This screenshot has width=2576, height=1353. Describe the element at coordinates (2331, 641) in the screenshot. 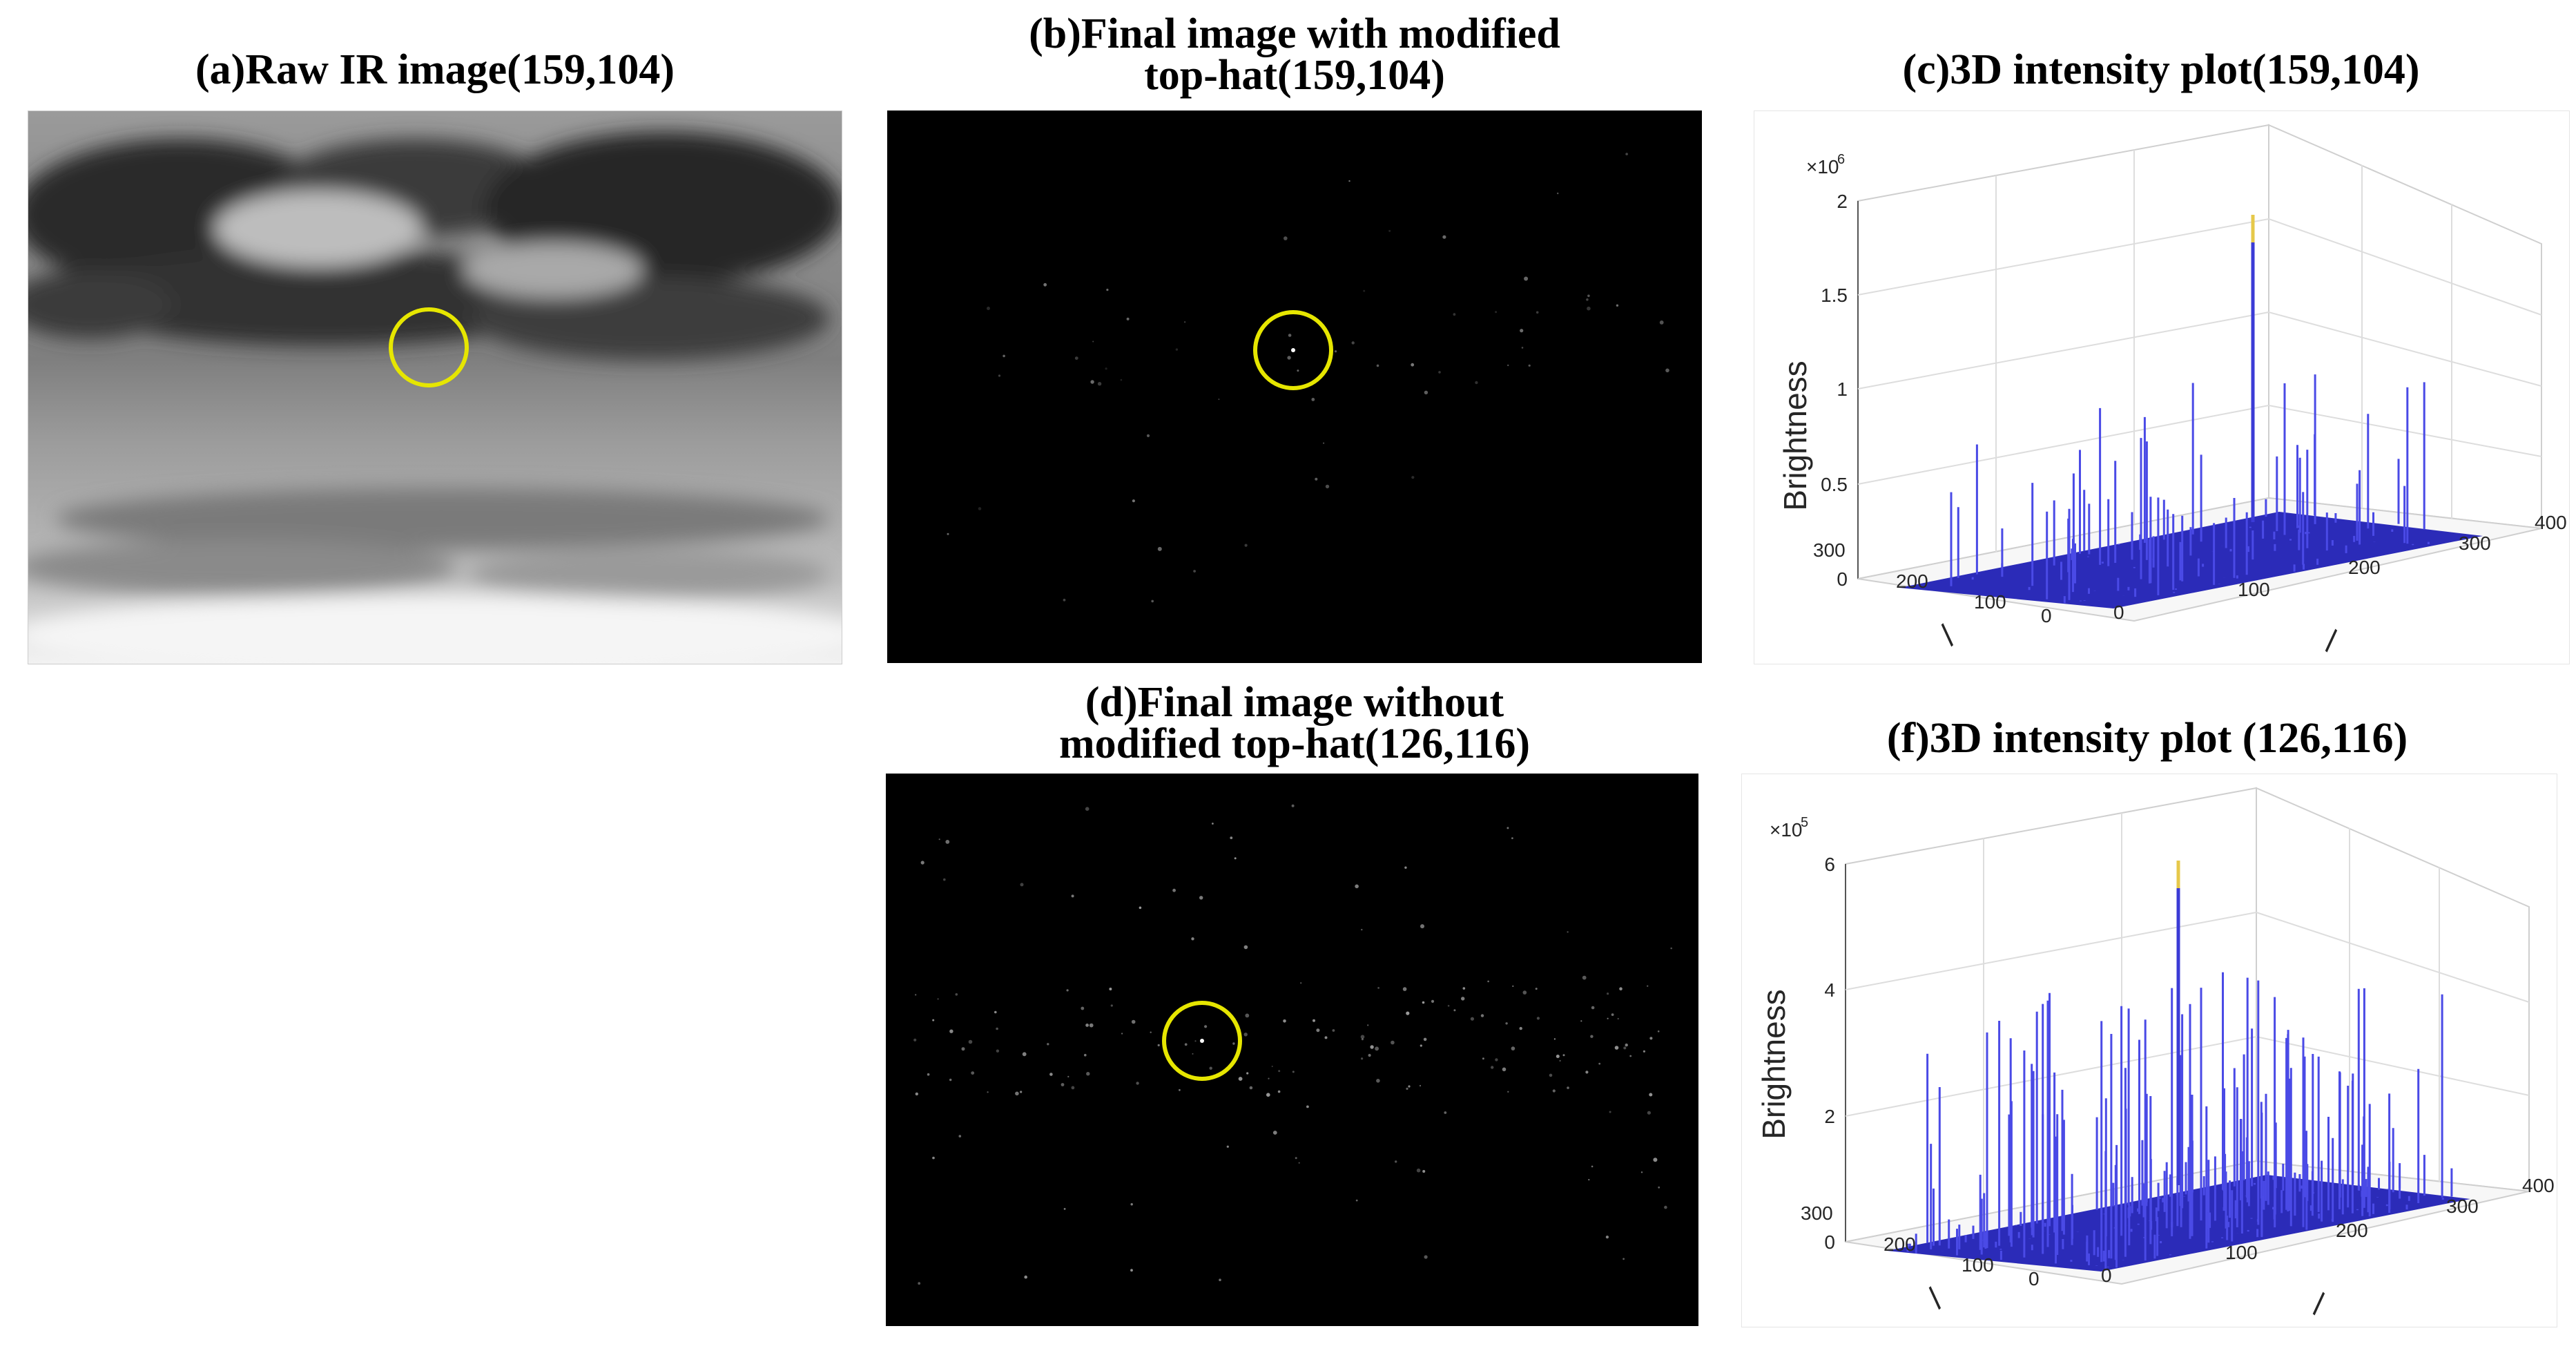

I see `x-axis-label: \` at that location.